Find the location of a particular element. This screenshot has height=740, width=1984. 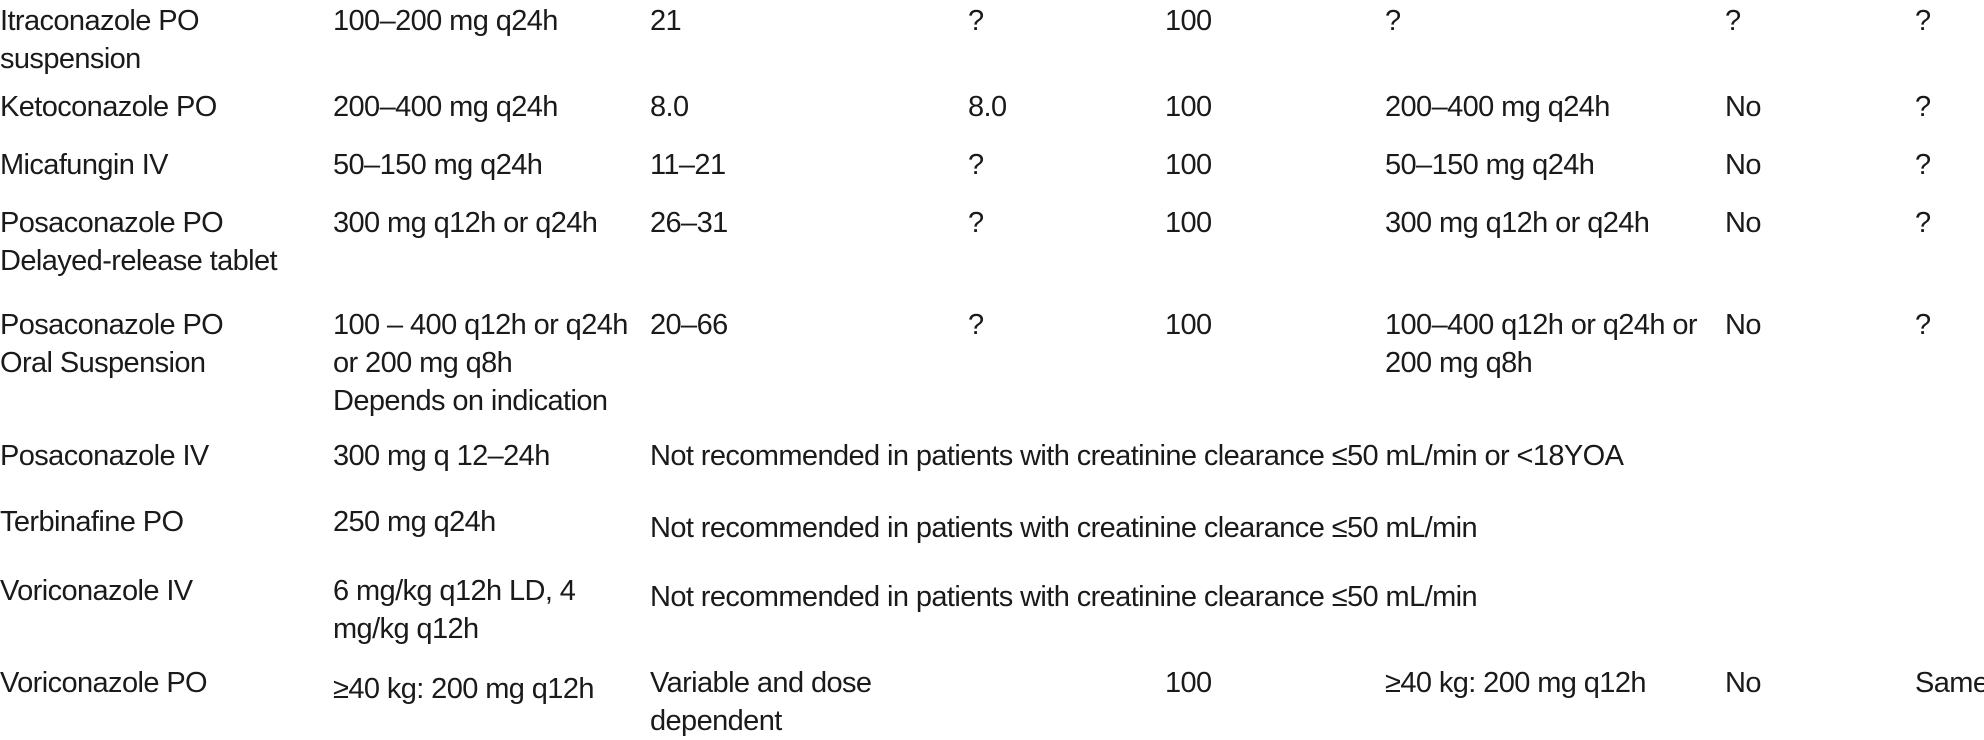

value-cell: 300 mg q 12–24h is located at coordinates (441, 456).